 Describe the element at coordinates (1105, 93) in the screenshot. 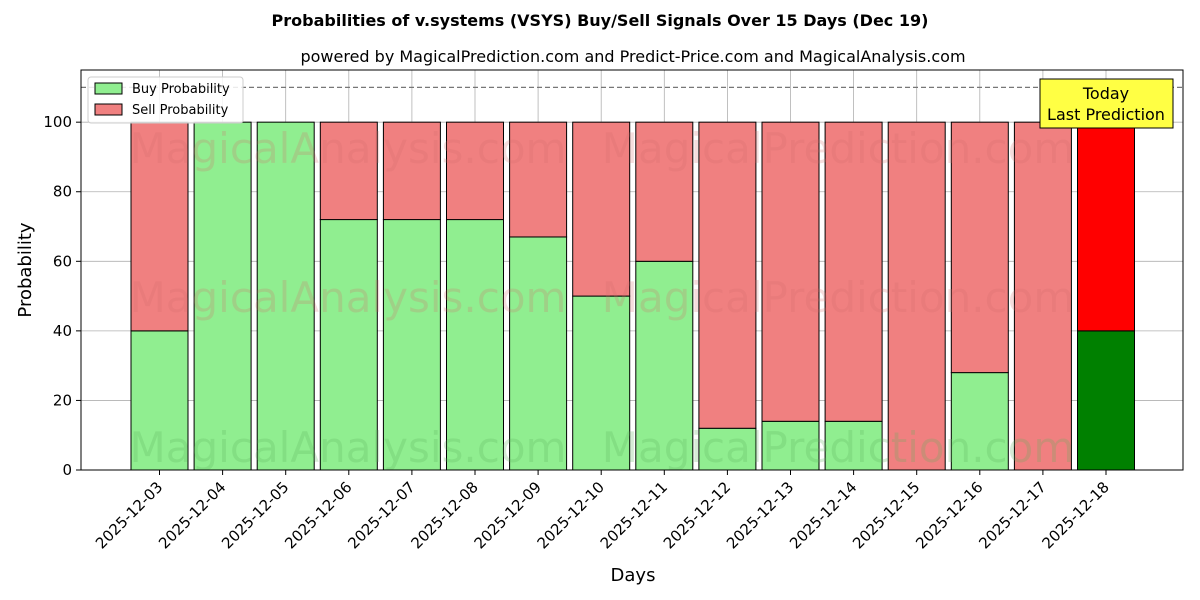

I see `annotation-line1: Today` at that location.